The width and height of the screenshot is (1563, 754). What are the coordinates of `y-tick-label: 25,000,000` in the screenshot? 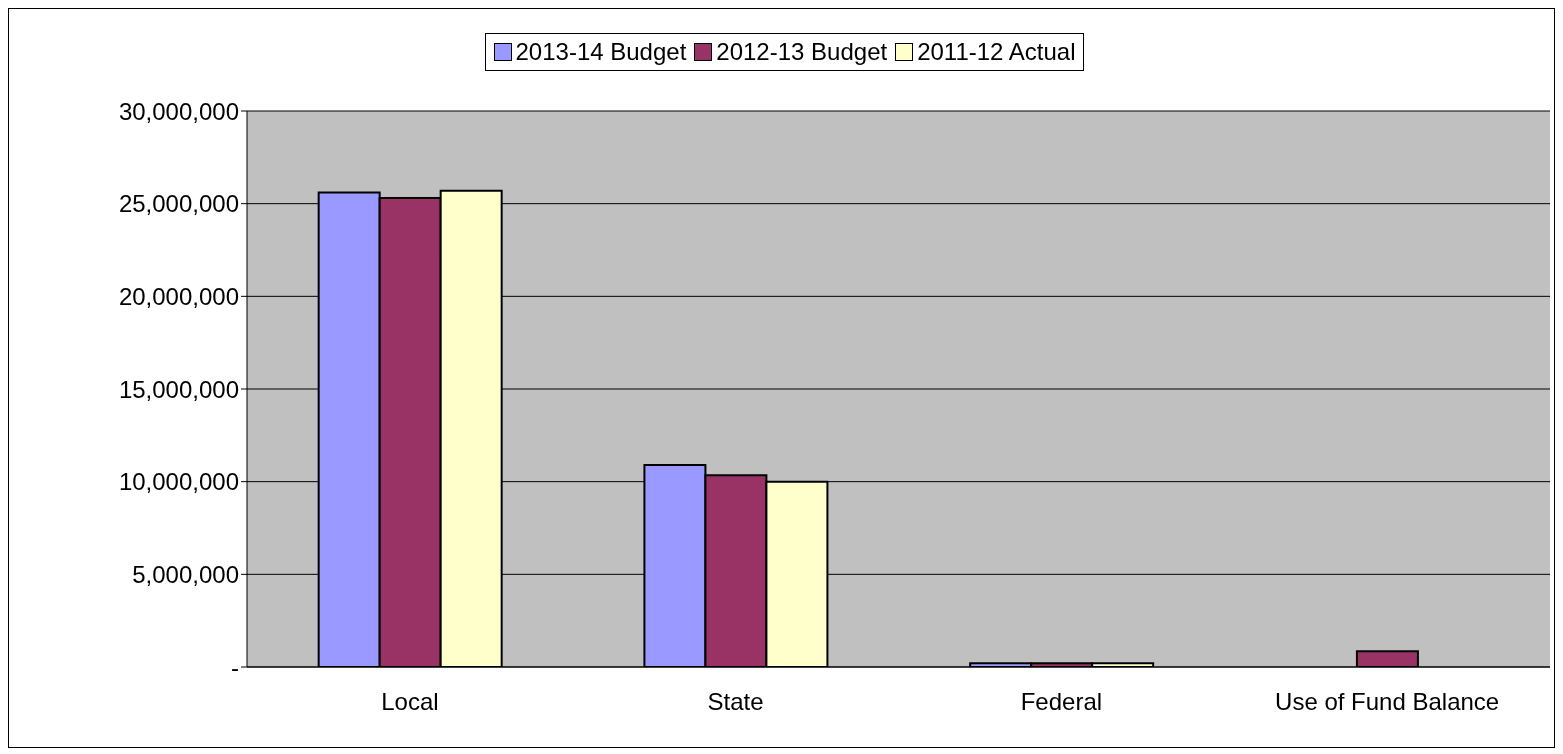 It's located at (178, 204).